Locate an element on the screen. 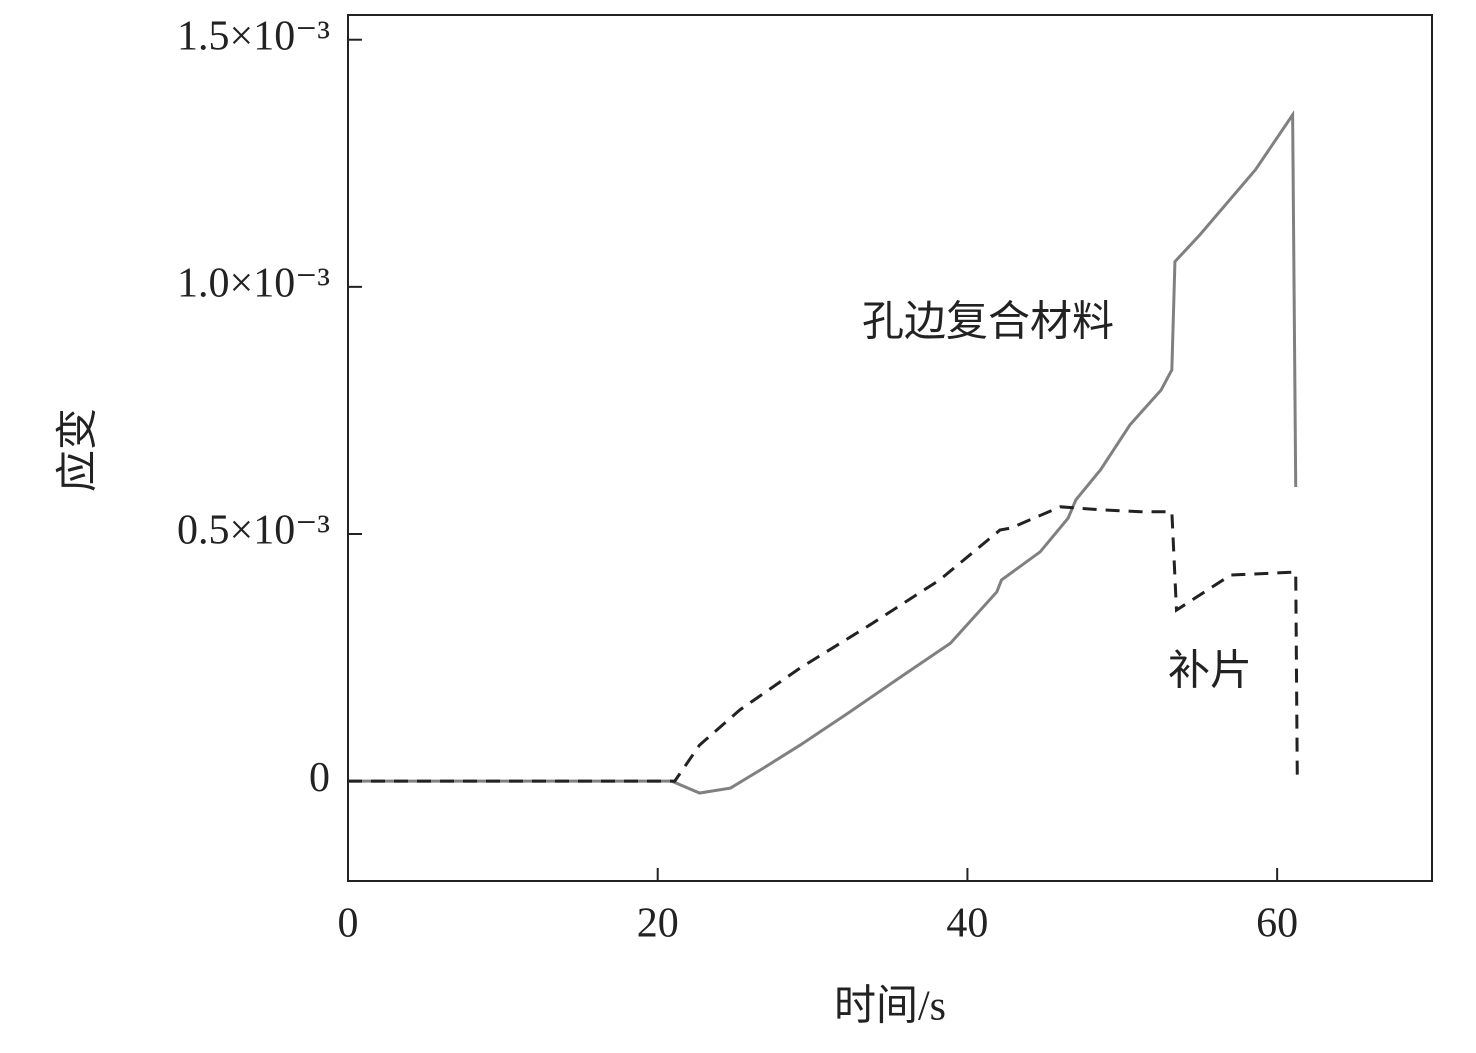  x-tick-label: 20 is located at coordinates (658, 924).